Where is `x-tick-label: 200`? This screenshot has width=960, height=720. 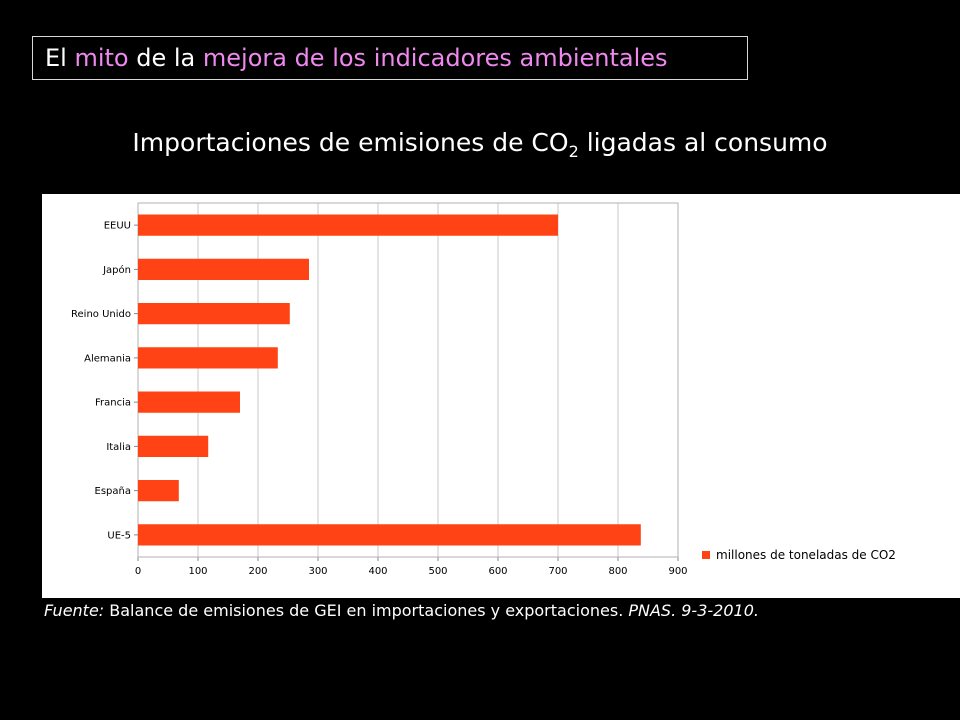 x-tick-label: 200 is located at coordinates (257, 571).